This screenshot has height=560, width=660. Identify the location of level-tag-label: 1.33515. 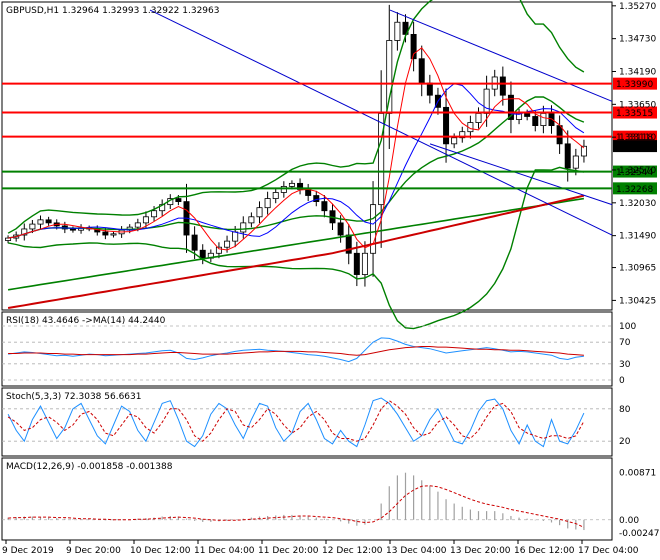
(634, 114).